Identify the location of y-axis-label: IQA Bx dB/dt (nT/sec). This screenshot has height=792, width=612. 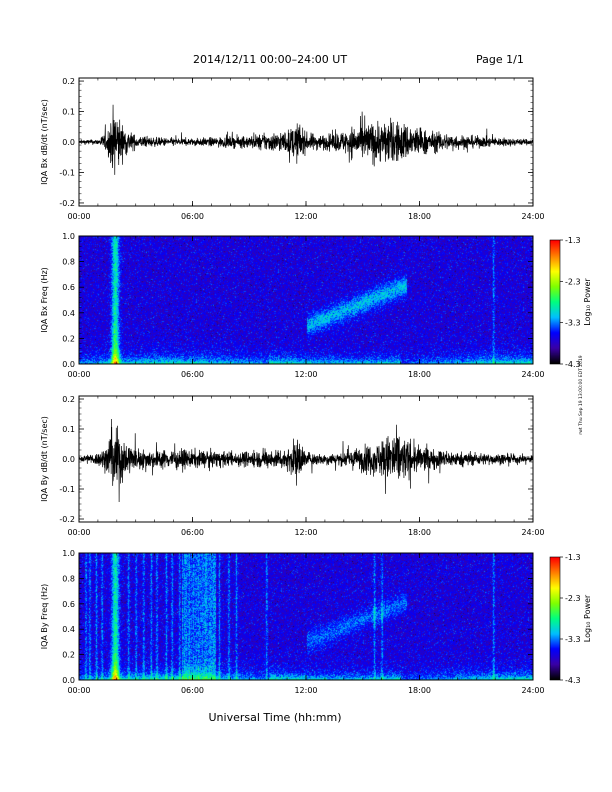
(44, 142).